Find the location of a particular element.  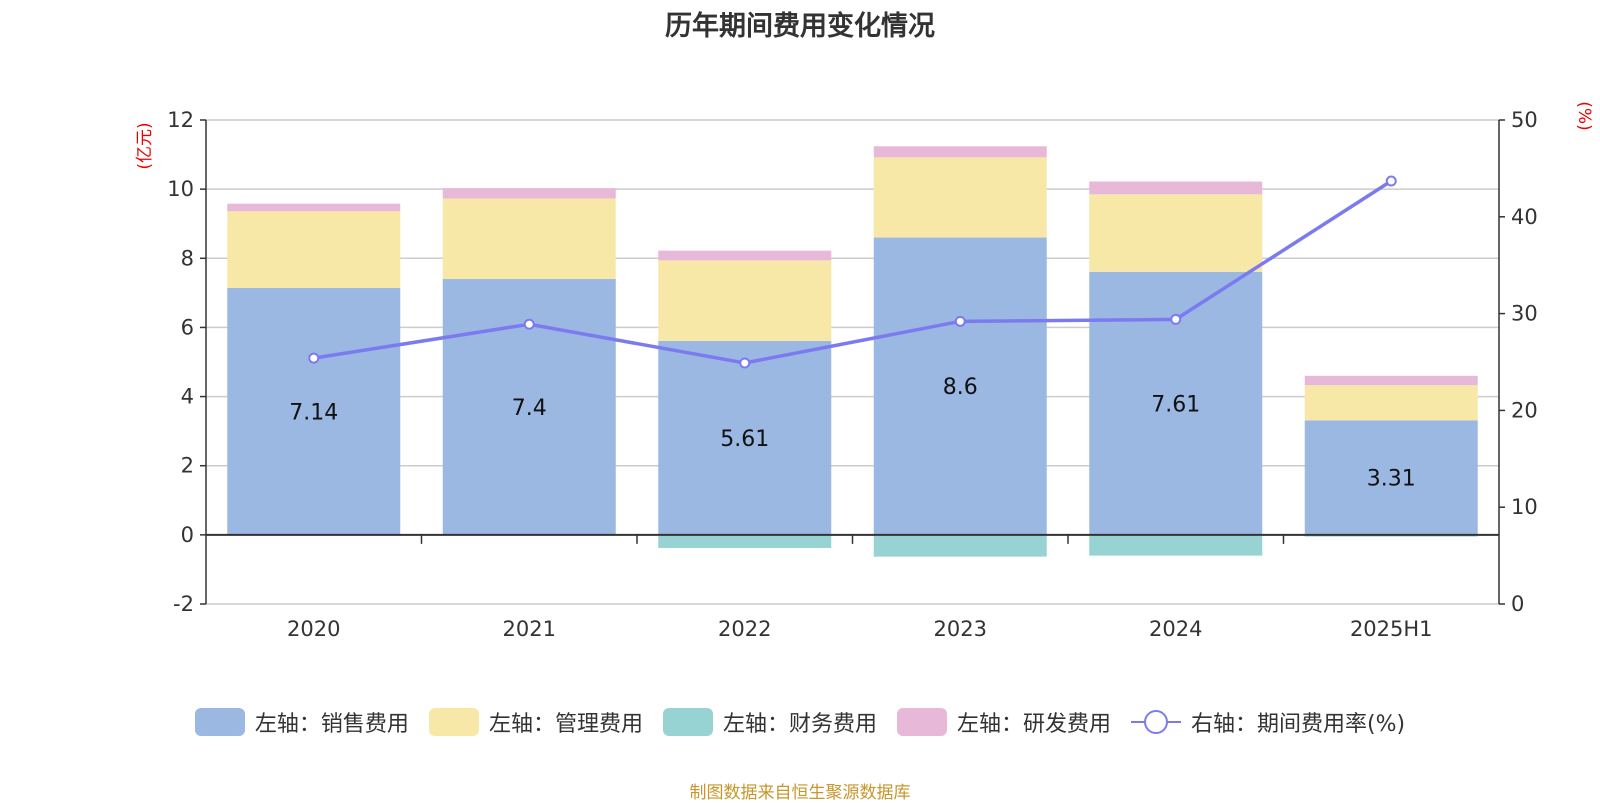

legend-item-admin: 左轴：管理费用 is located at coordinates (535, 722).